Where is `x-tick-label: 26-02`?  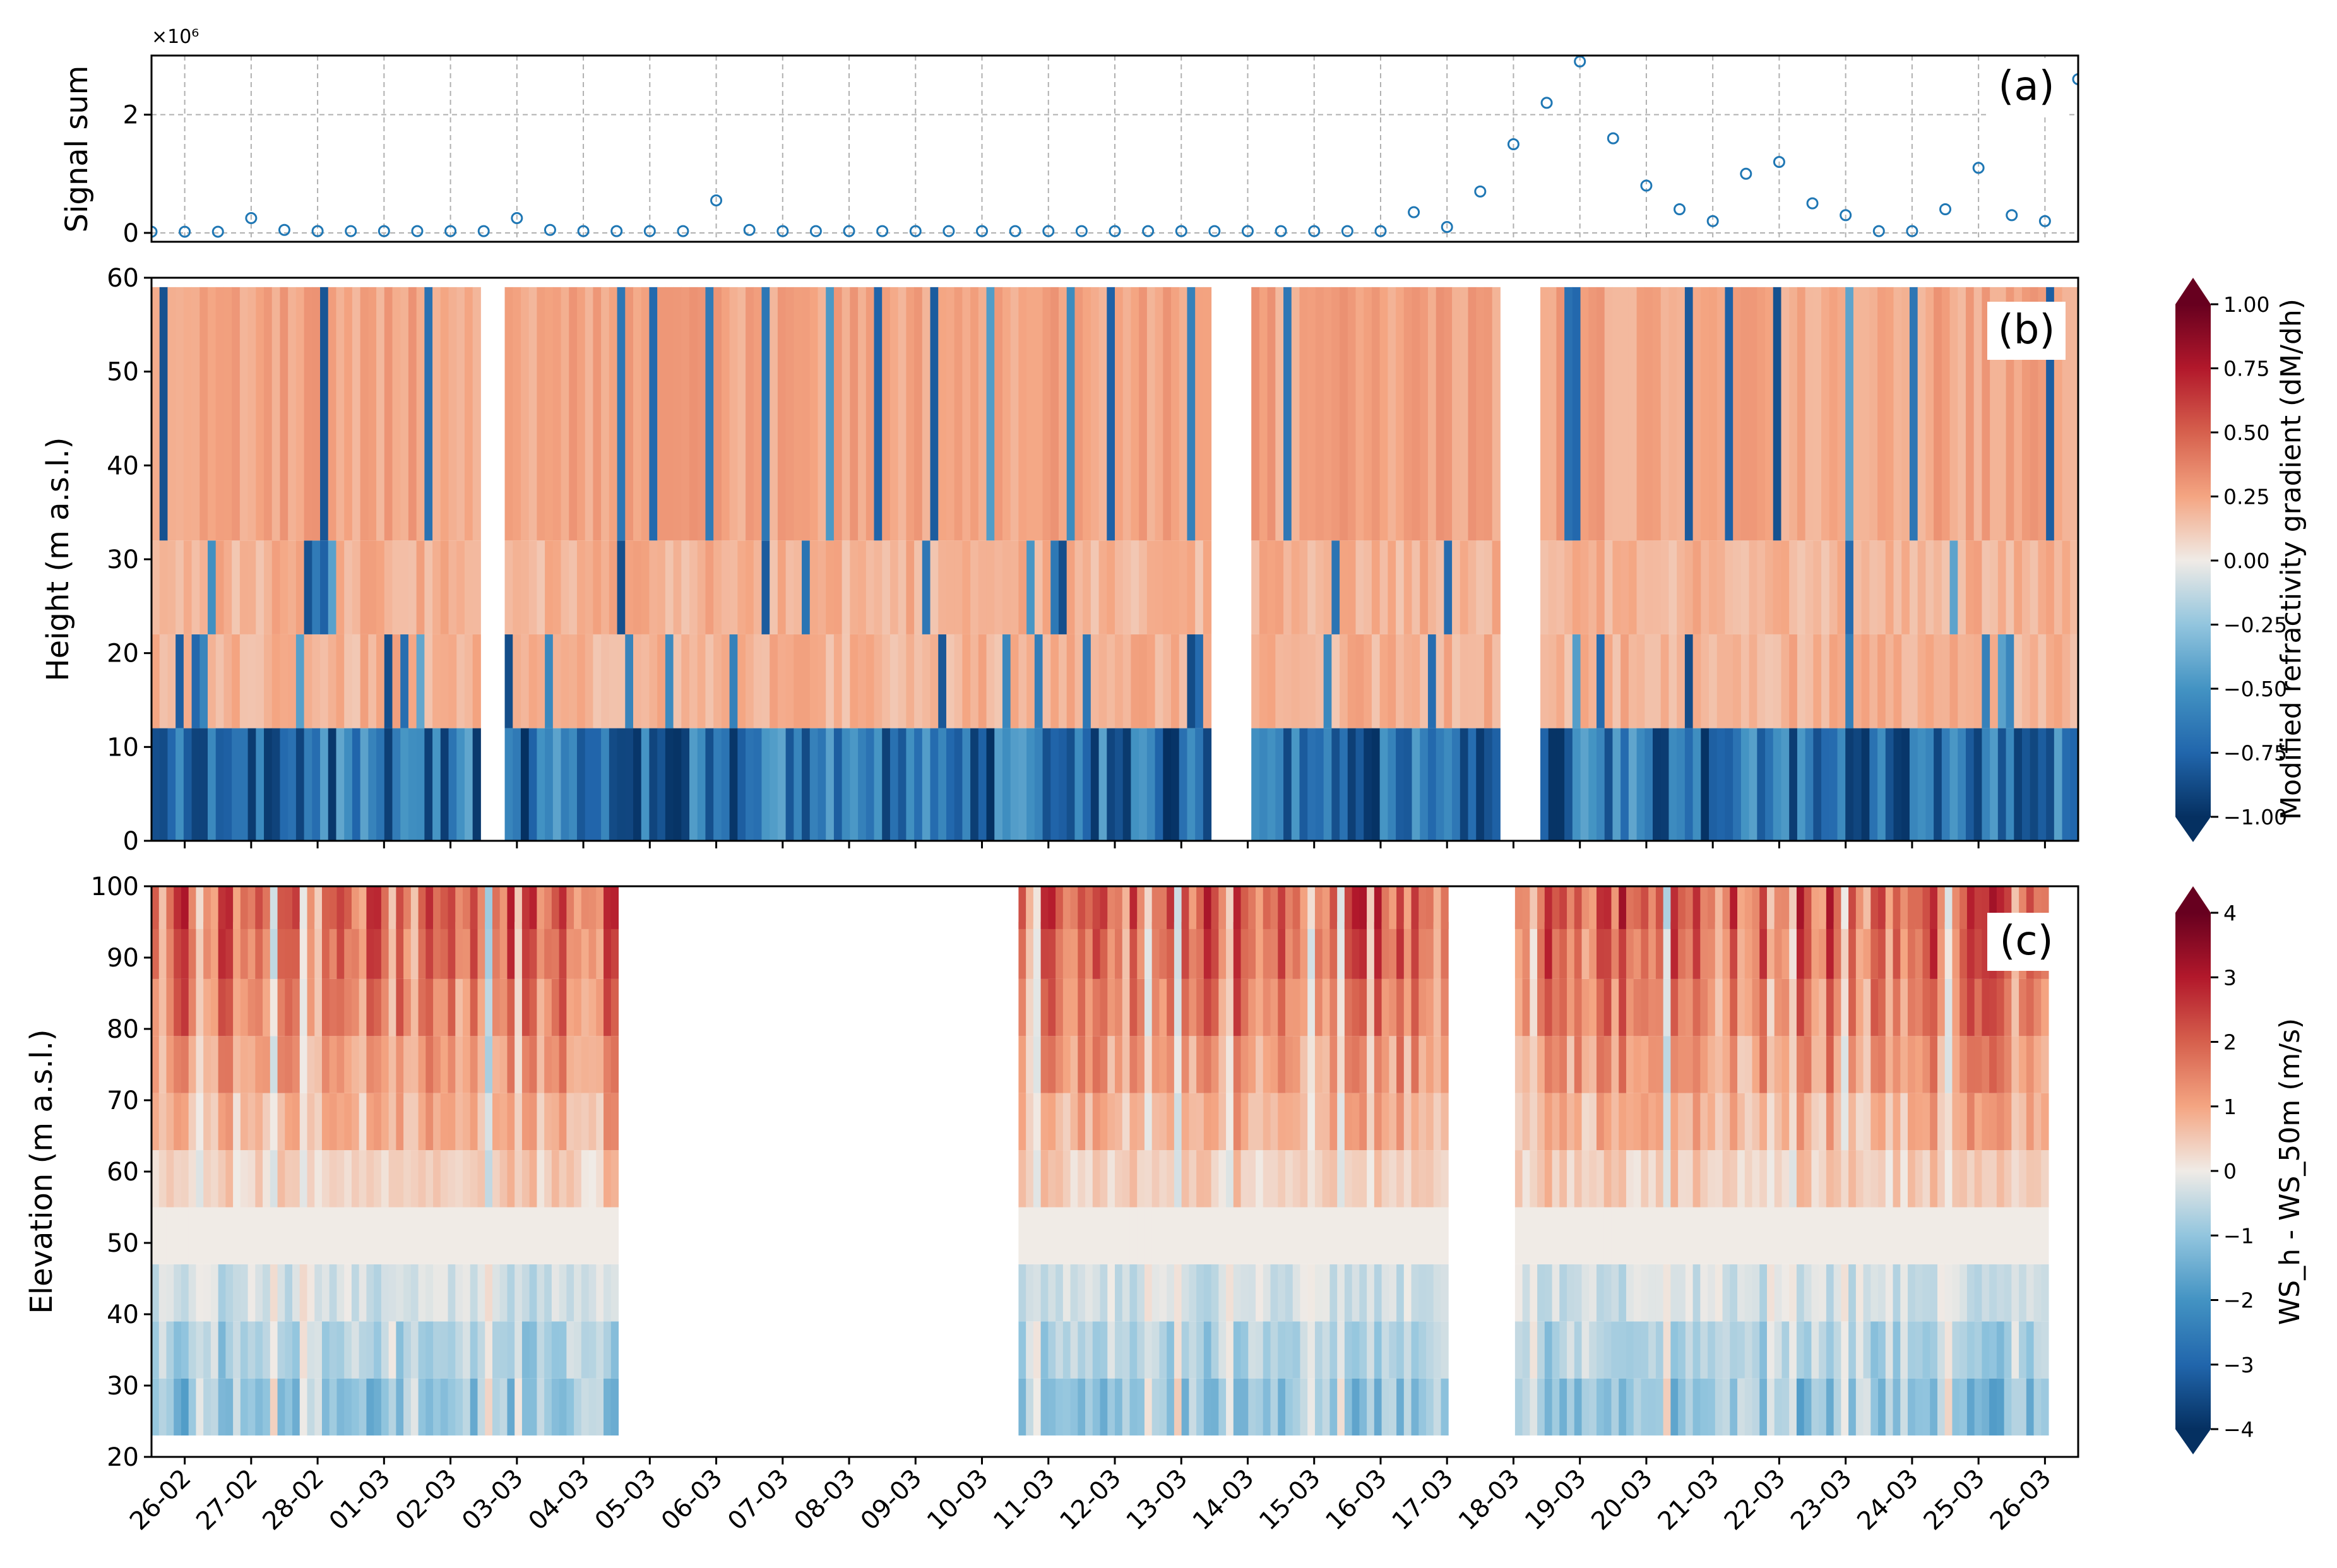 x-tick-label: 26-02 is located at coordinates (161, 1500).